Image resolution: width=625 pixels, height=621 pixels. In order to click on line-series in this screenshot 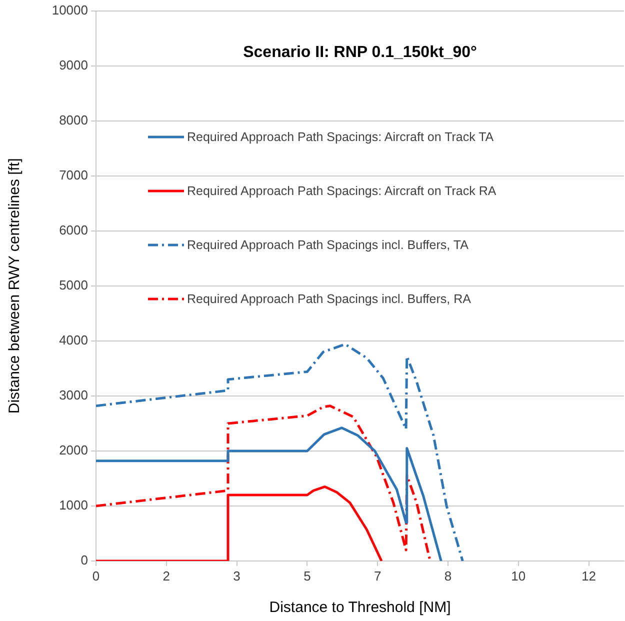, I will do `click(264, 482)`.